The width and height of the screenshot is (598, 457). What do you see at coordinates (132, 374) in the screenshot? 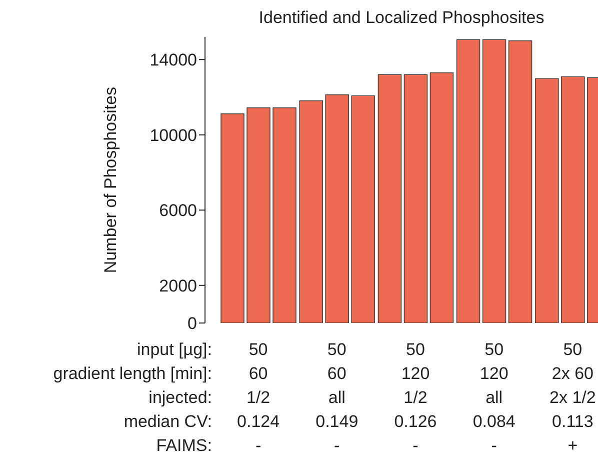
I see `text: gradient length [min]:` at bounding box center [132, 374].